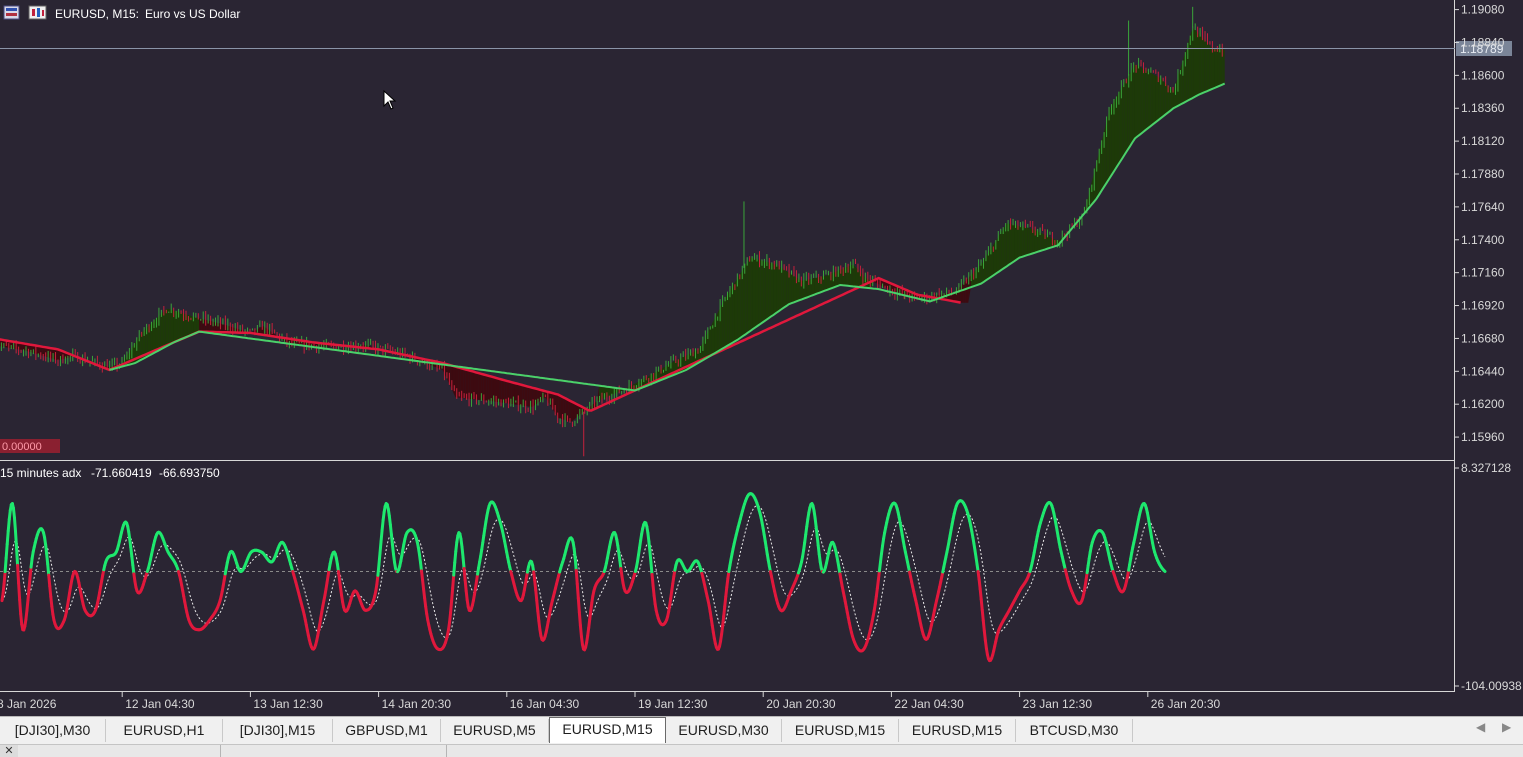  What do you see at coordinates (1483, 273) in the screenshot?
I see `price-axis-label: 1.17160` at bounding box center [1483, 273].